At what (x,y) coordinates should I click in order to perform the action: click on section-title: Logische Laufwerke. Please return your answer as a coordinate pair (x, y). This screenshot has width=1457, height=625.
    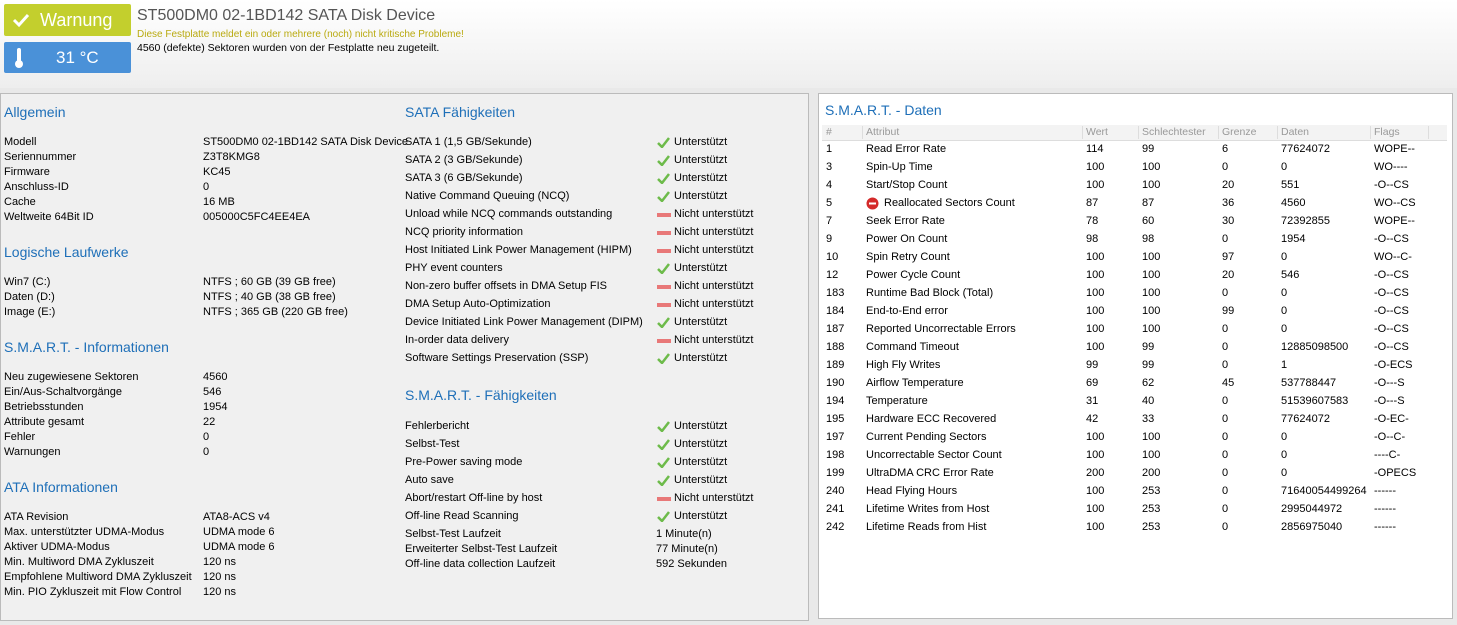
    Looking at the image, I should click on (66, 252).